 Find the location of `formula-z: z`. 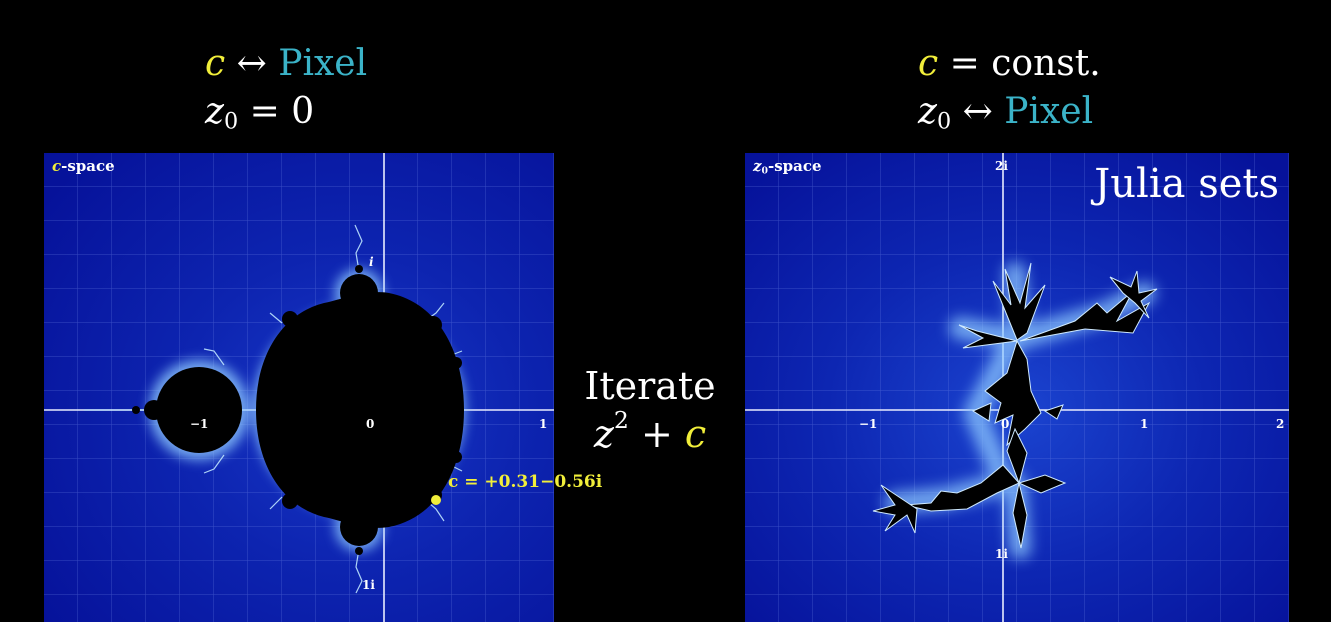

formula-z: z is located at coordinates (603, 434).